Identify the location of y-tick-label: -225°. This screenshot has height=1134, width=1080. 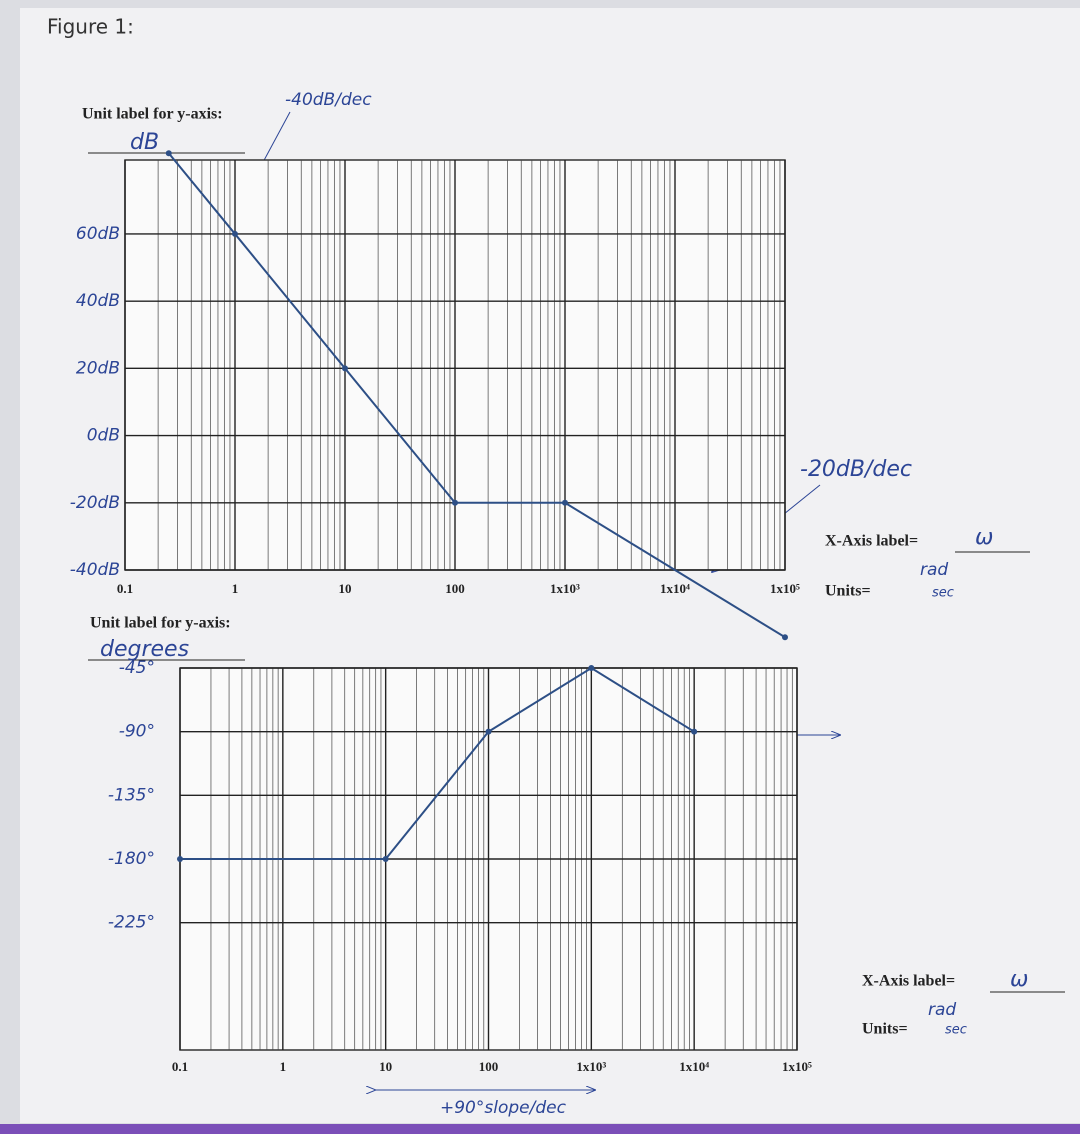
(131, 923).